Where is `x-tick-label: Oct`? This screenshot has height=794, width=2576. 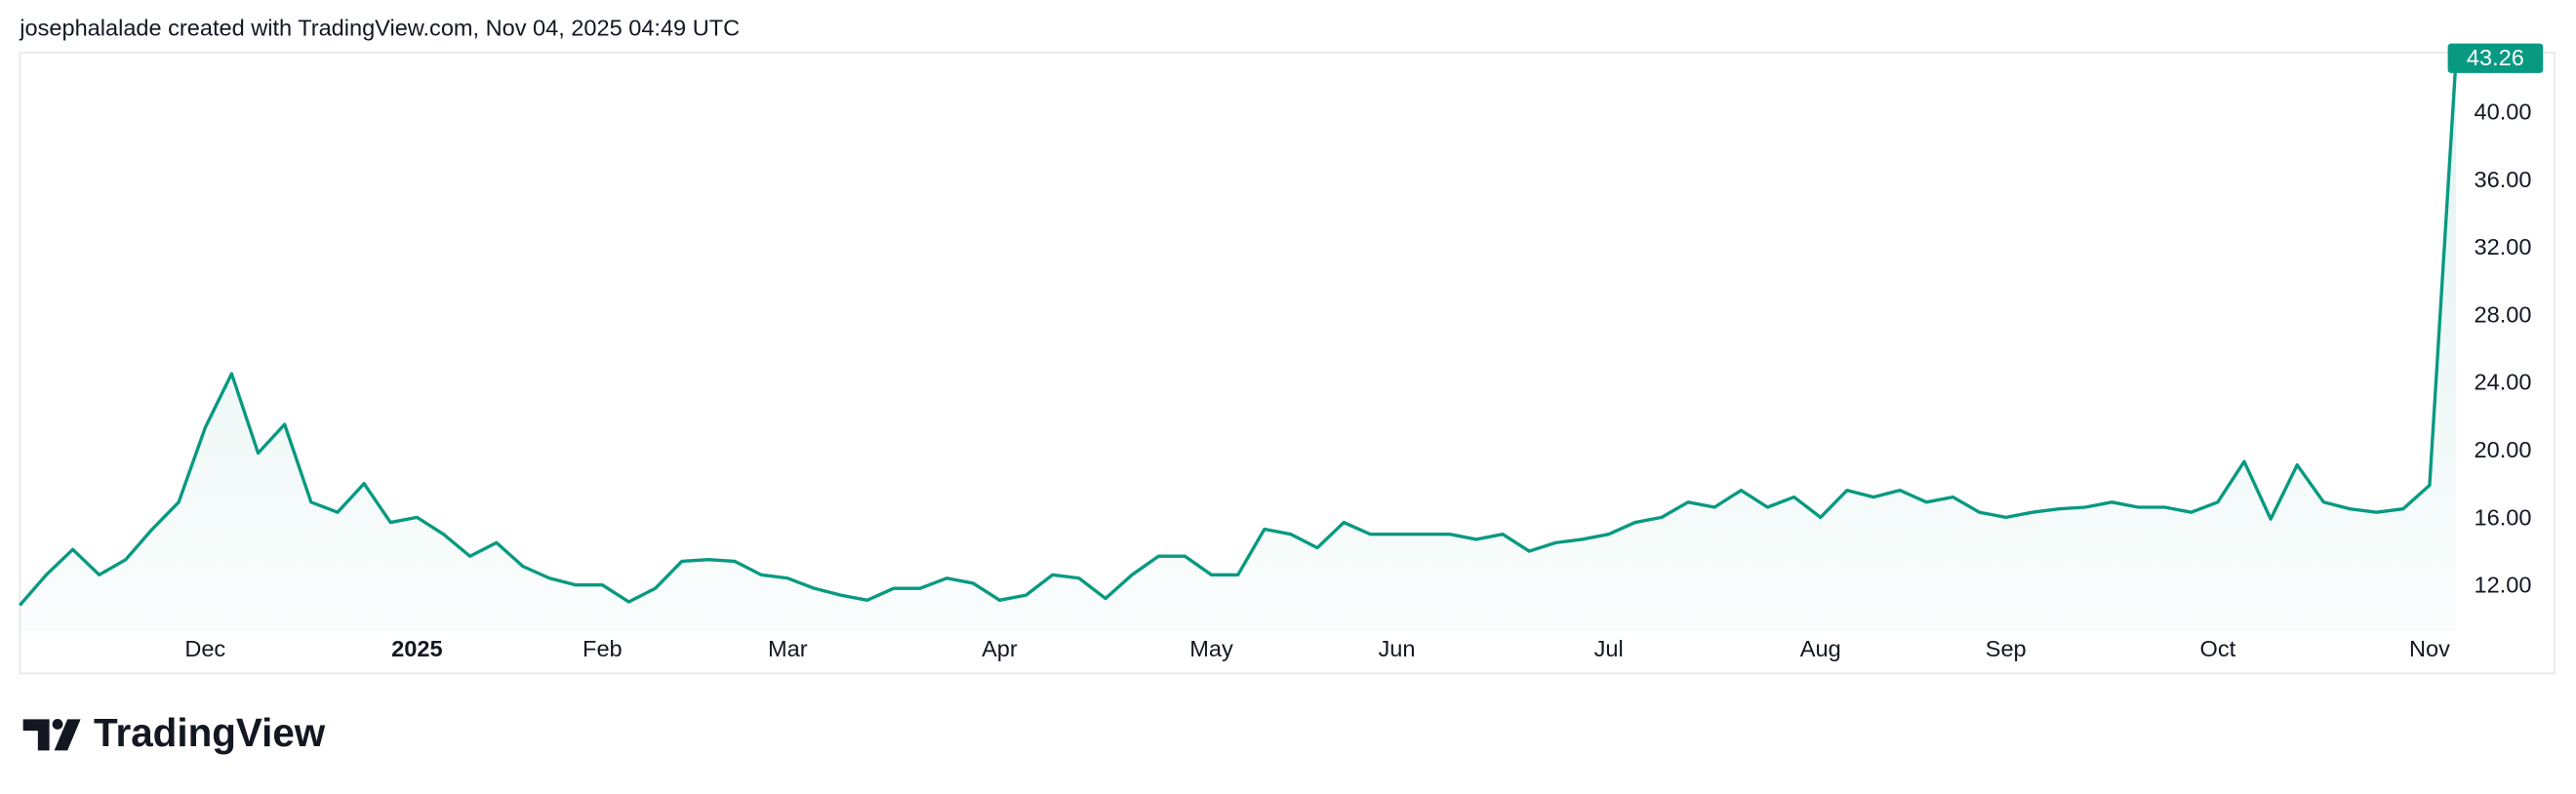 x-tick-label: Oct is located at coordinates (2218, 648).